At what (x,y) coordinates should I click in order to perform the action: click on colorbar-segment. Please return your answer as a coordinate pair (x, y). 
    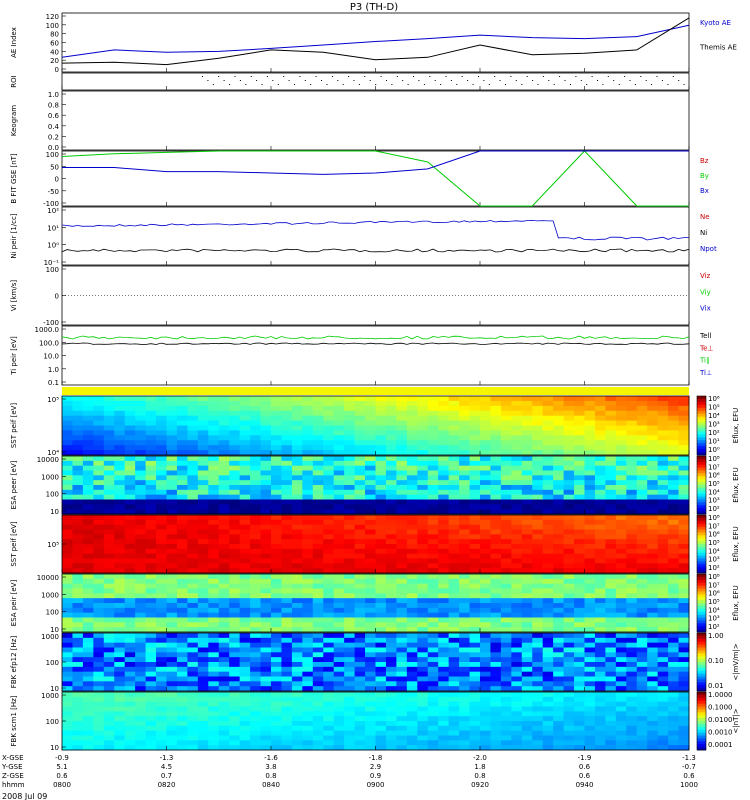
    Looking at the image, I should click on (701, 492).